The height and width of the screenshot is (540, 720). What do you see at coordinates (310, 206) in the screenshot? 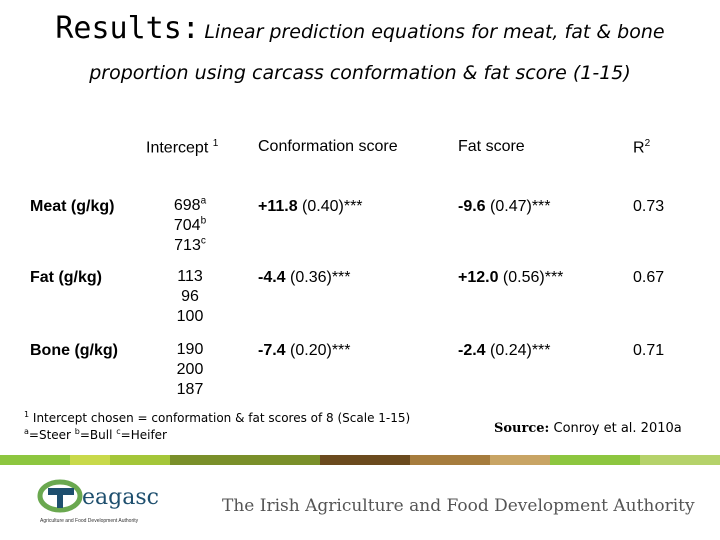
I see `conformation-meat: +11.8 (0.40)***` at bounding box center [310, 206].